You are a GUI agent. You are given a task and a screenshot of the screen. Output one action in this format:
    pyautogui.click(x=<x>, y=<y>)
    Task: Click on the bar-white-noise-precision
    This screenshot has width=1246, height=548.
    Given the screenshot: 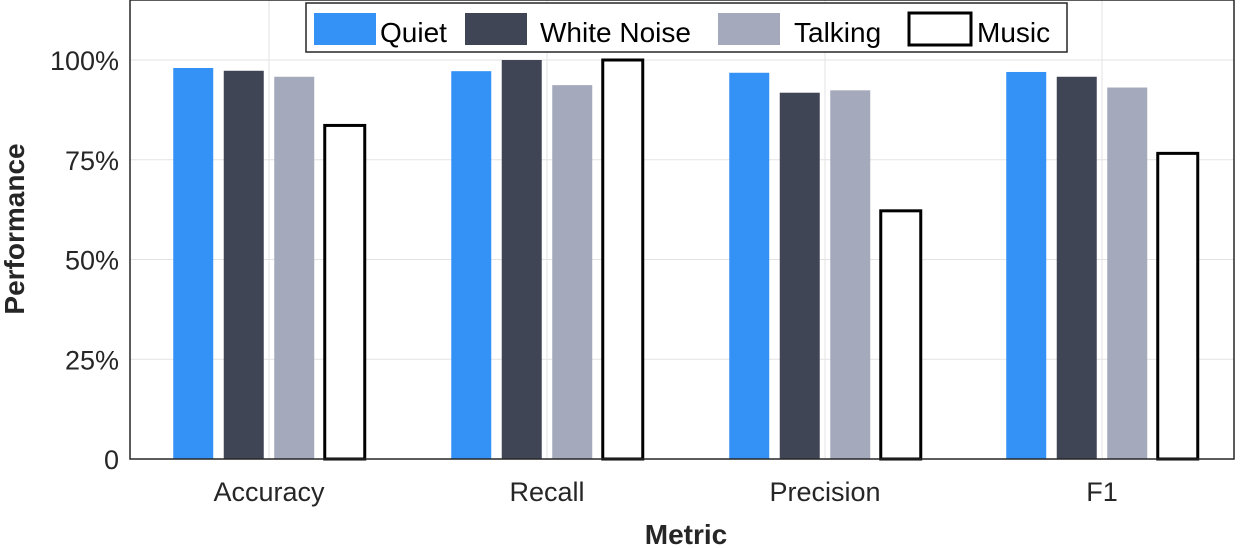 What is the action you would take?
    pyautogui.click(x=799, y=275)
    